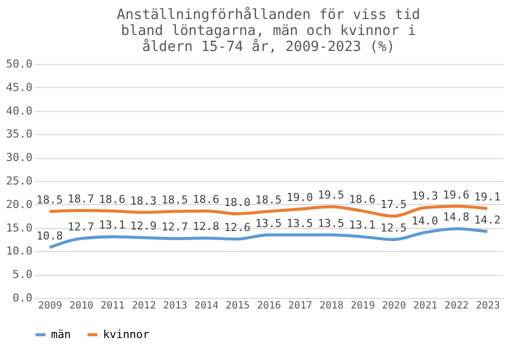 The image size is (515, 346). I want to click on y-tick-label: 30.0, so click(19, 157).